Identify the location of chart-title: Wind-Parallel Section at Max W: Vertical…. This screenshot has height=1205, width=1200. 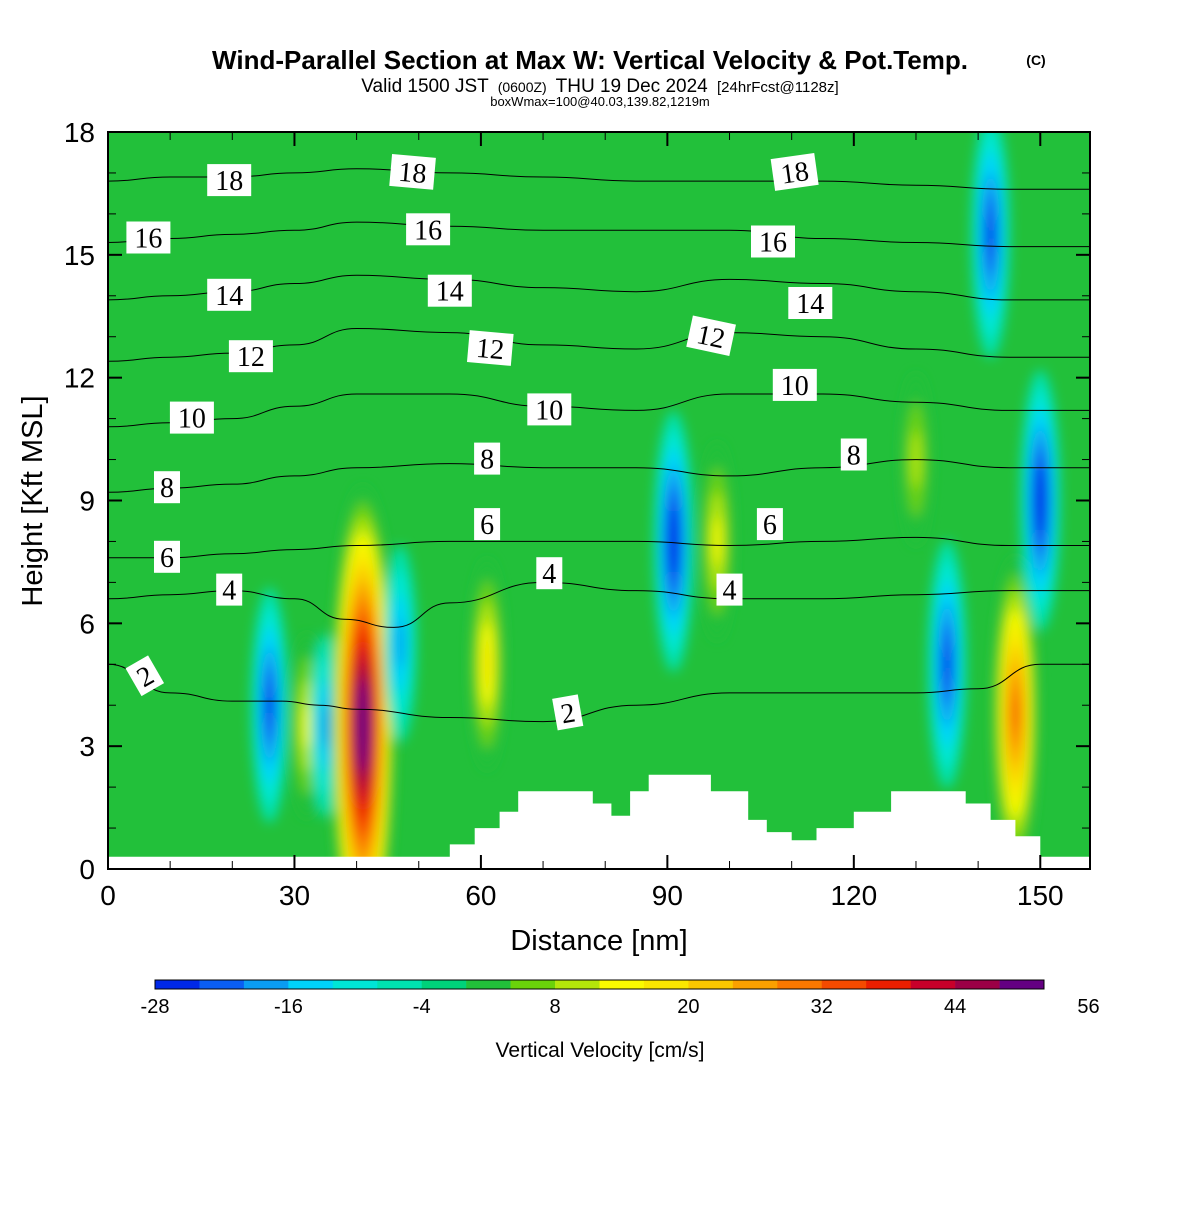
(590, 60).